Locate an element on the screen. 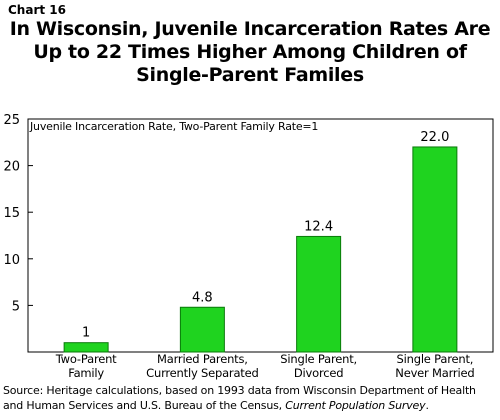 The width and height of the screenshot is (500, 420). source-publication: Current Population Survey is located at coordinates (355, 405).